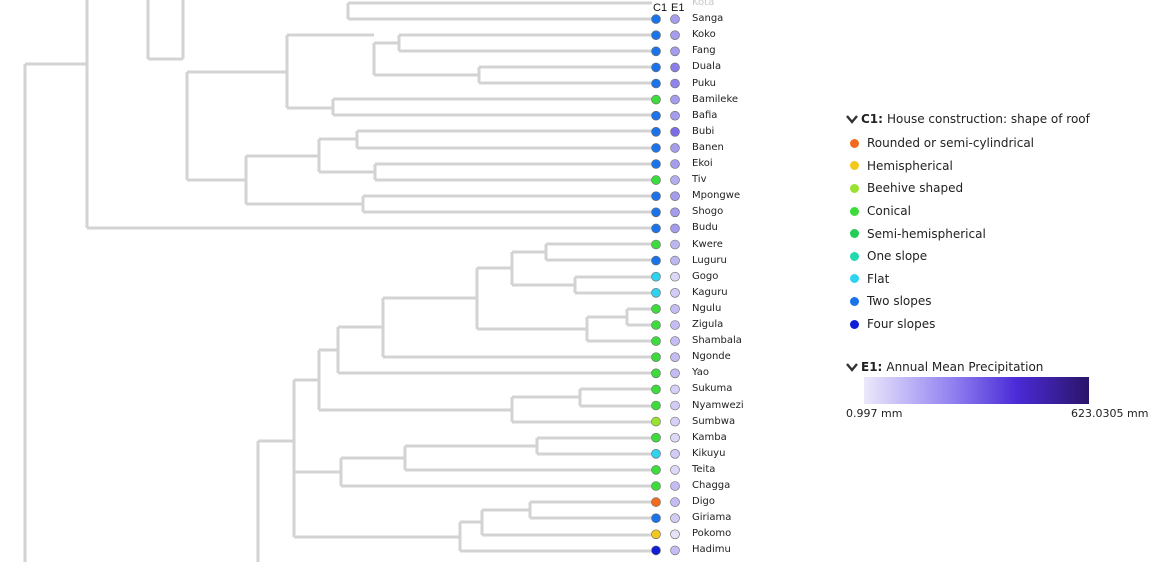 This screenshot has height=562, width=1154. I want to click on tip-label: Nyamwezi, so click(718, 405).